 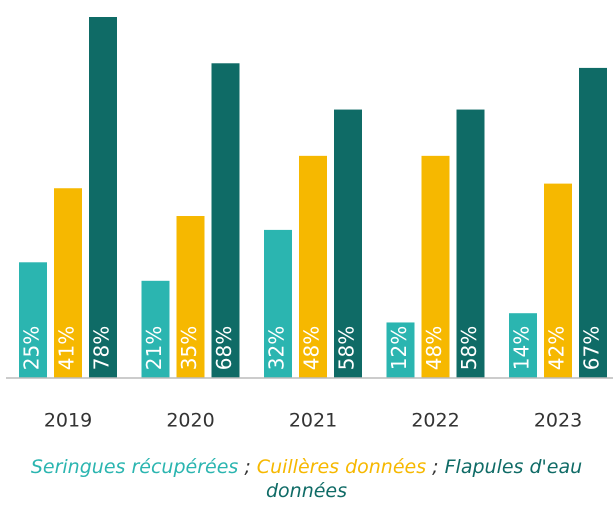 What do you see at coordinates (67, 348) in the screenshot?
I see `data-label: 41%` at bounding box center [67, 348].